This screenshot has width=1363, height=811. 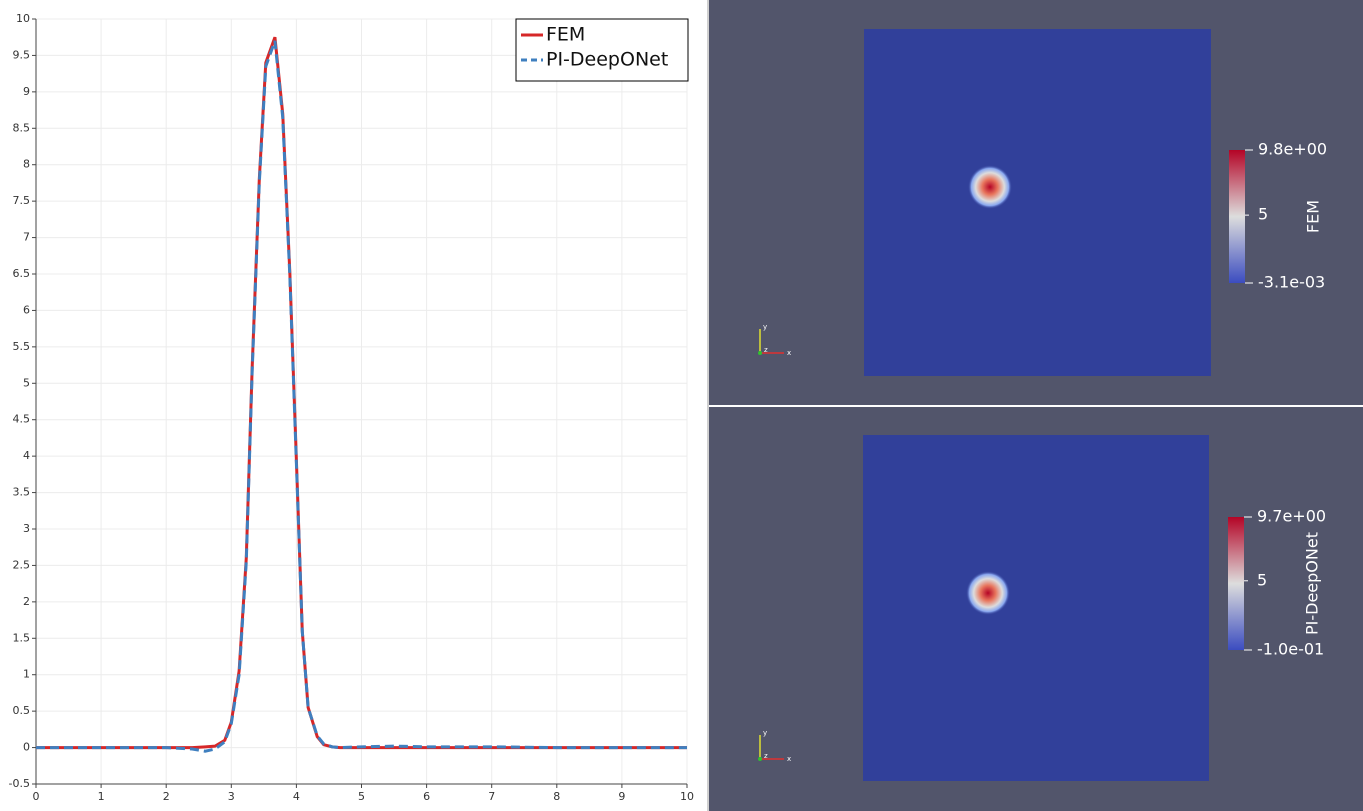 What do you see at coordinates (1291, 282) in the screenshot?
I see `colorbar-label: -3.1e-03` at bounding box center [1291, 282].